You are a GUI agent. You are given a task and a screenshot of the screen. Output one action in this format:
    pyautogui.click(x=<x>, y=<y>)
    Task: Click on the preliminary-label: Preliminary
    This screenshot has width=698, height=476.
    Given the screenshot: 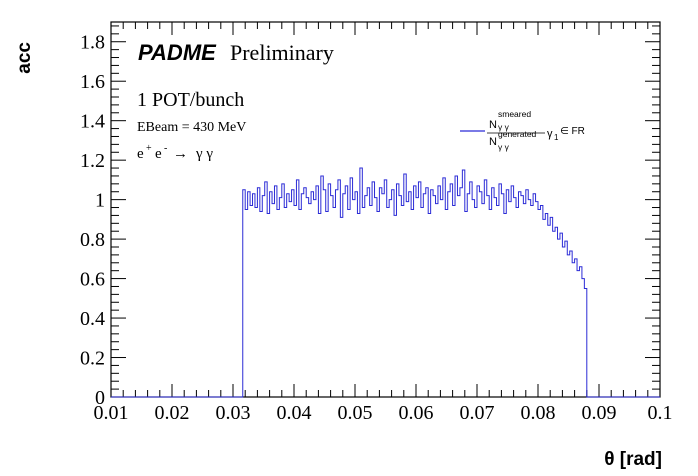 What is the action you would take?
    pyautogui.click(x=282, y=52)
    